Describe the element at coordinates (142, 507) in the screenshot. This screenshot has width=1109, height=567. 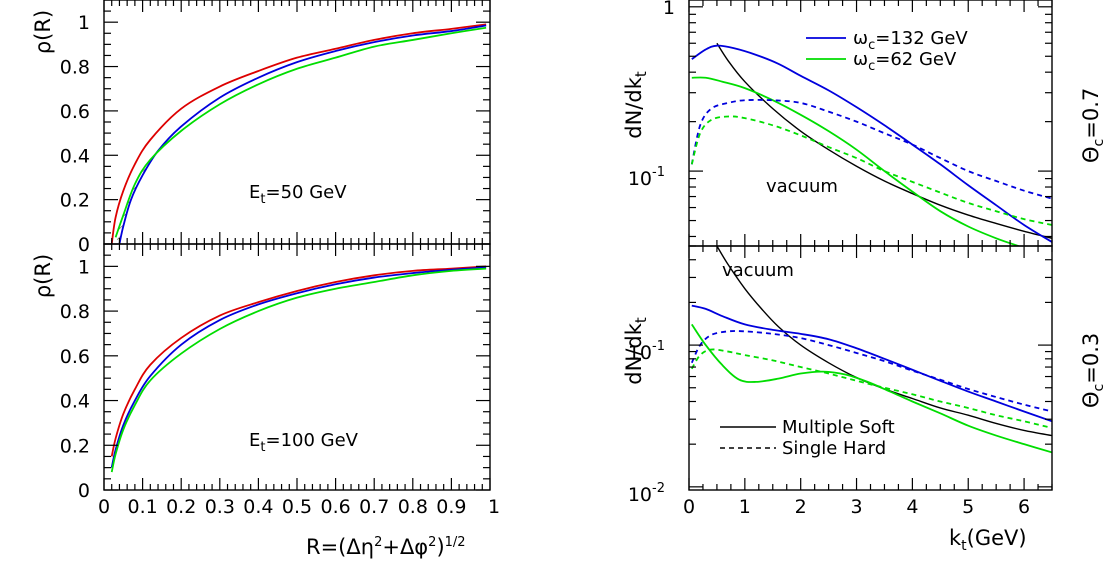
I see `x-tick-label: 0.1` at that location.